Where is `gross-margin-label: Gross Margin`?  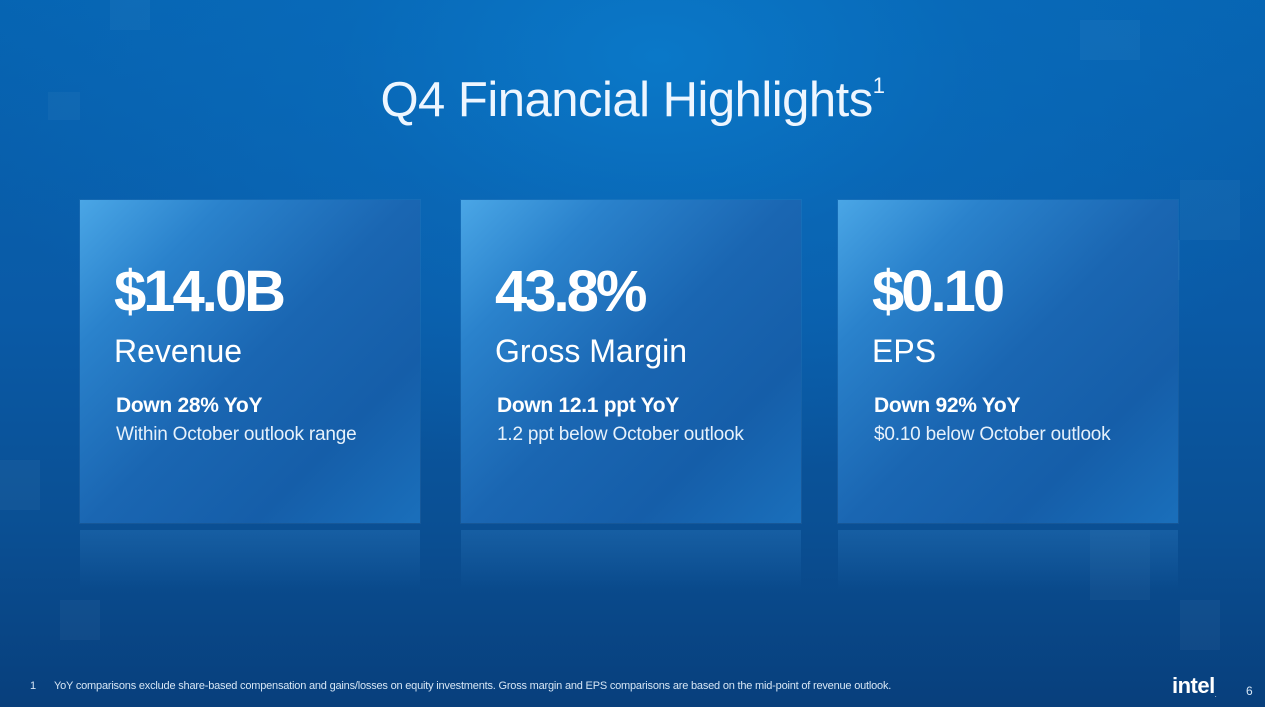 gross-margin-label: Gross Margin is located at coordinates (591, 351).